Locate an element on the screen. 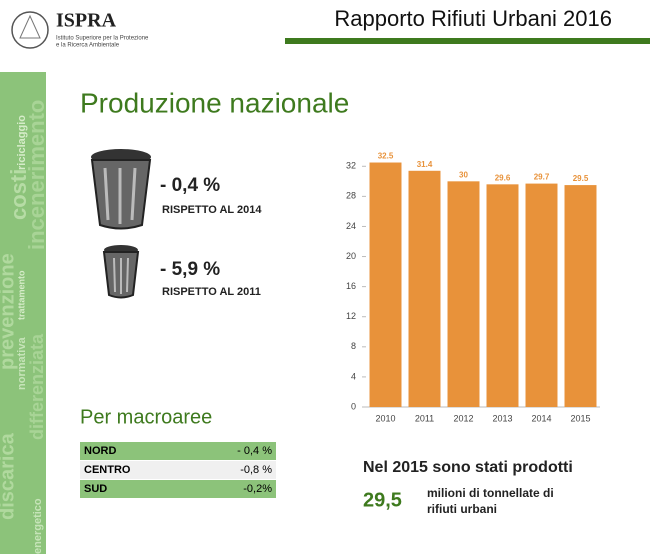  summary-intro: Nel 2015 sono stati prodotti is located at coordinates (468, 467).